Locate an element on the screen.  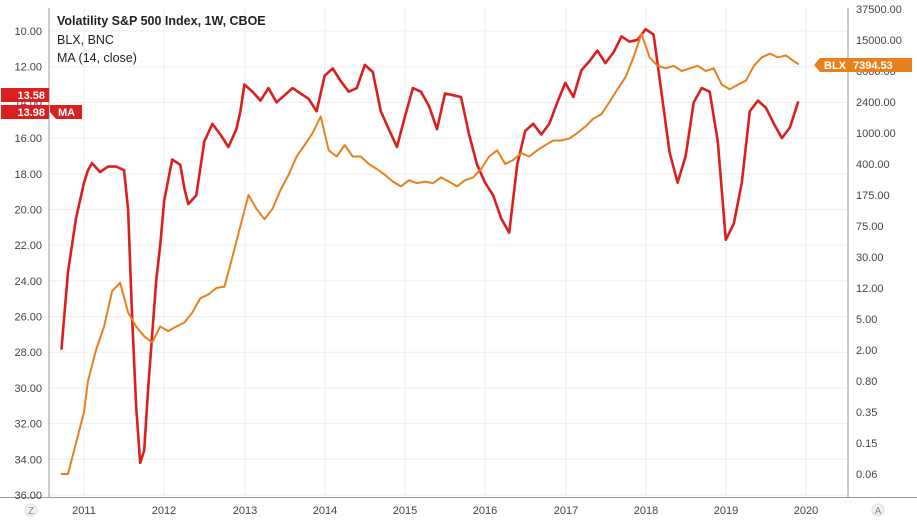
left-tag-bottom-value: 13.98 is located at coordinates (31, 113).